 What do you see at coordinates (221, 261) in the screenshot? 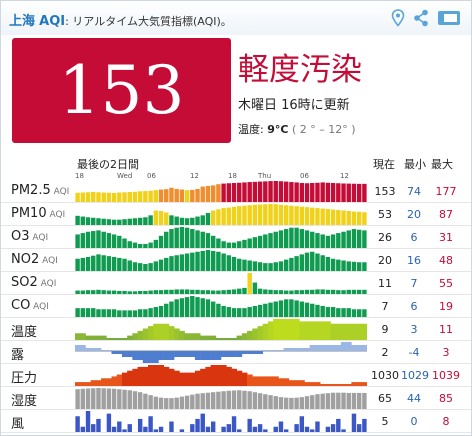
I see `row-chart` at bounding box center [221, 261].